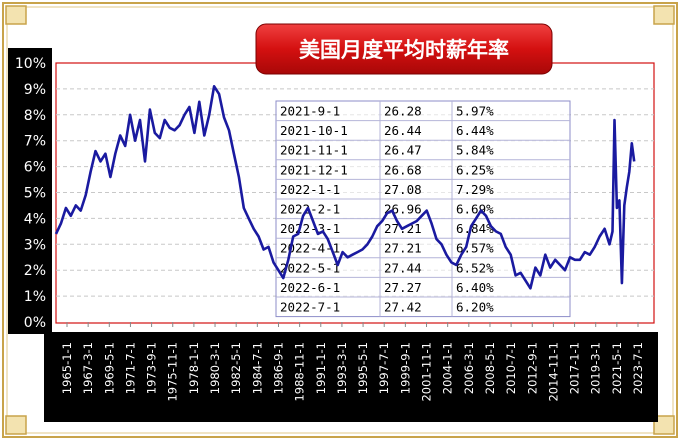 Image resolution: width=680 pixels, height=440 pixels. Describe the element at coordinates (310, 189) in the screenshot. I see `table-cell: 2022-1-1` at that location.